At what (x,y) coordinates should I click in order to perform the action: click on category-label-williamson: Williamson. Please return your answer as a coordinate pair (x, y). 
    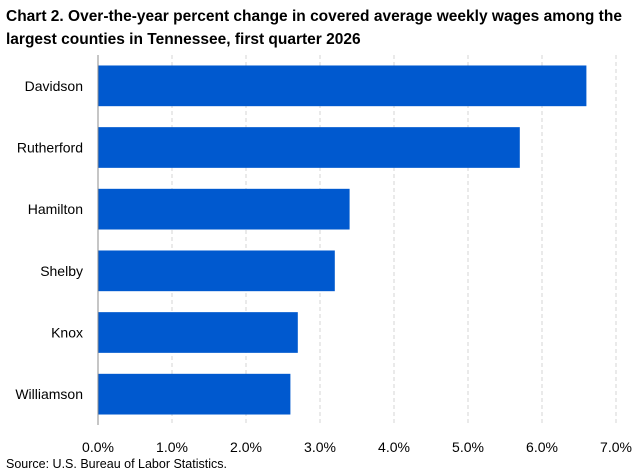
    Looking at the image, I should click on (49, 394).